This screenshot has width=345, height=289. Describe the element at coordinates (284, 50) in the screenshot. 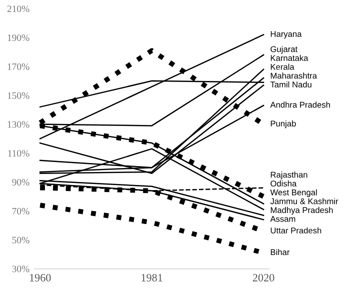

I see `series-label: Gujarat` at that location.